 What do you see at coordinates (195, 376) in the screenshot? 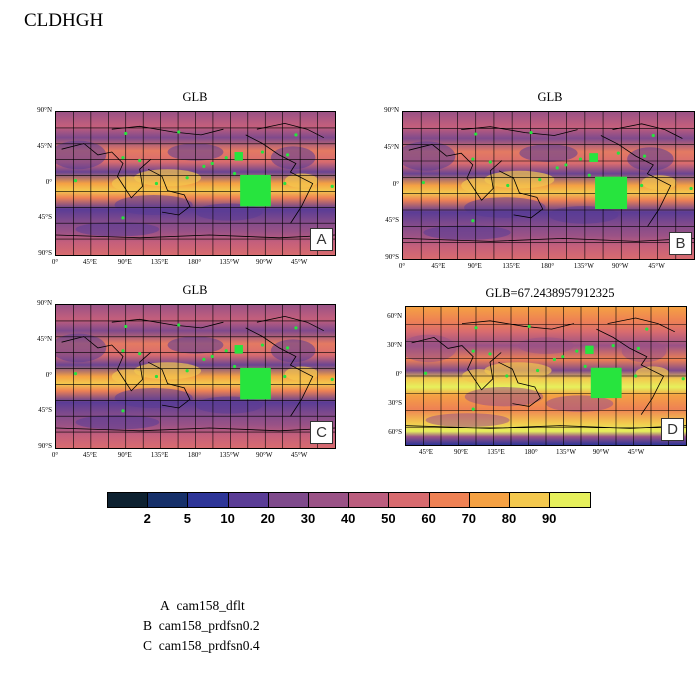
I see `panel-c-map: C` at bounding box center [195, 376].